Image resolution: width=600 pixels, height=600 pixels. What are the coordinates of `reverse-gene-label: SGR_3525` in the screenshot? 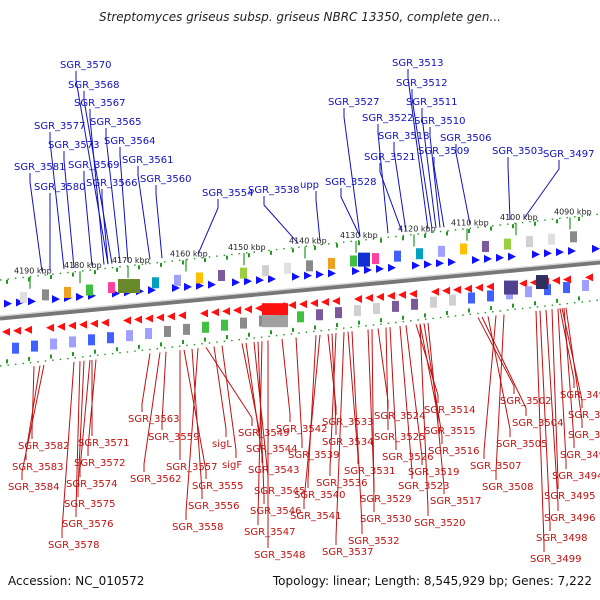 It's located at (400, 437).